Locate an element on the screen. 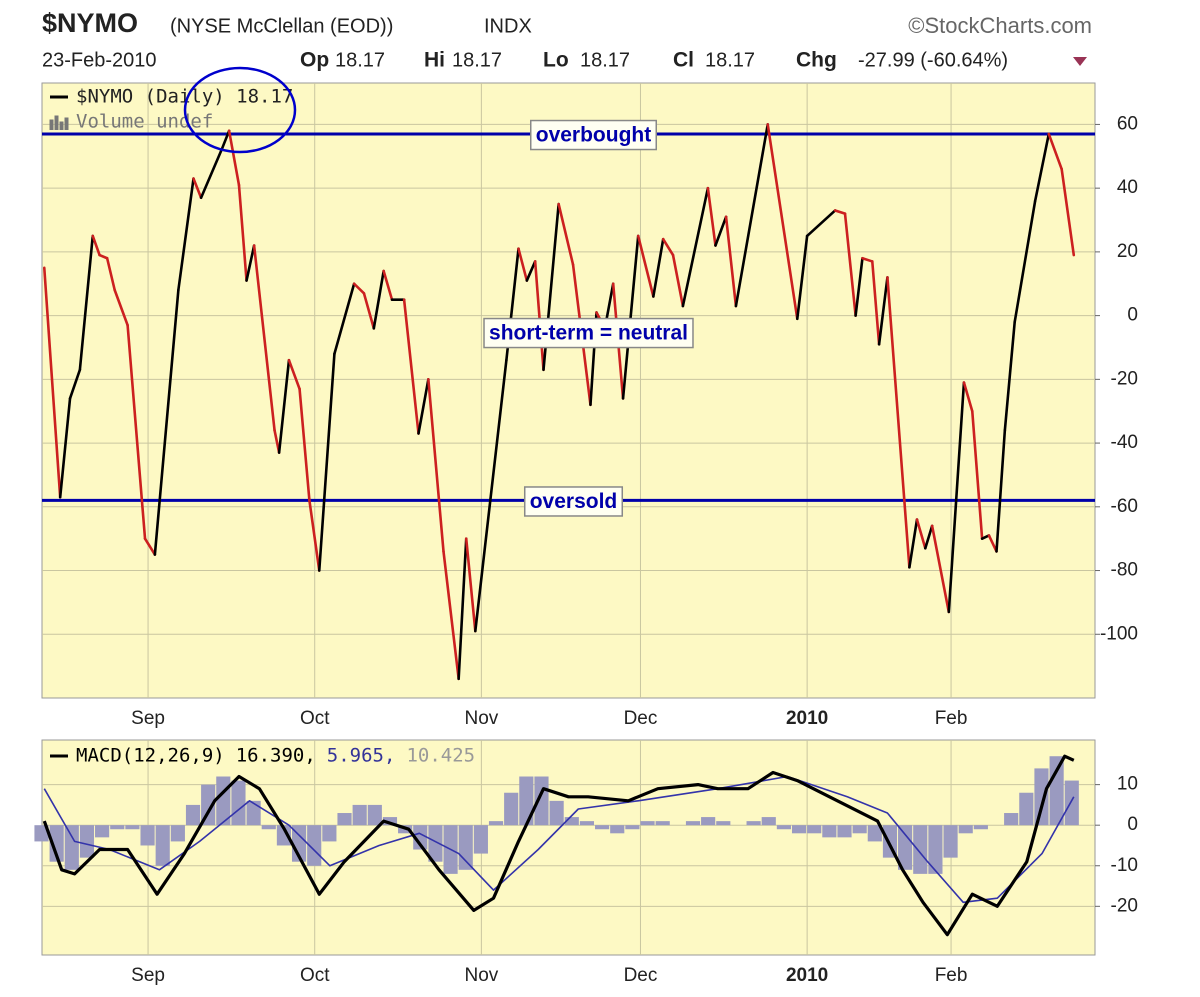  x-tick-label: 2010 is located at coordinates (807, 718).